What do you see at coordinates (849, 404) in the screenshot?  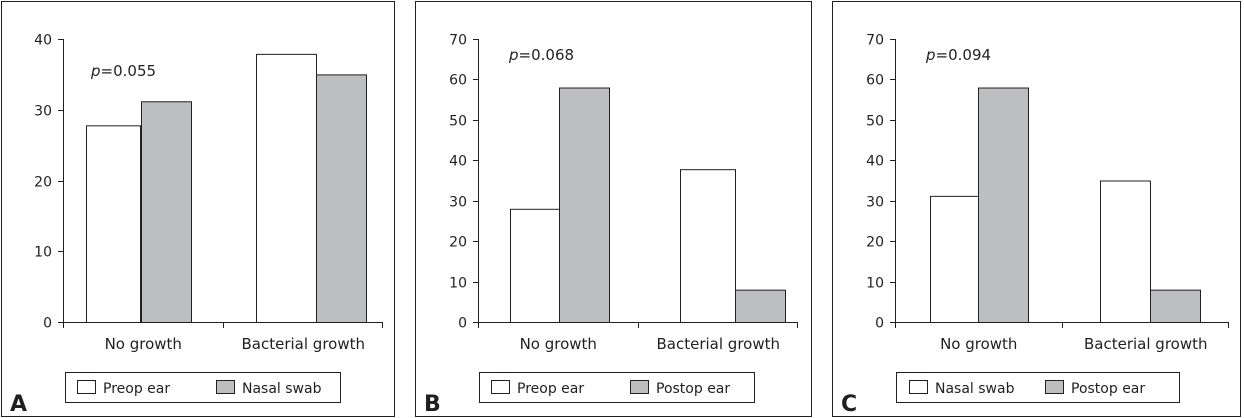 I see `panel-label: C` at bounding box center [849, 404].